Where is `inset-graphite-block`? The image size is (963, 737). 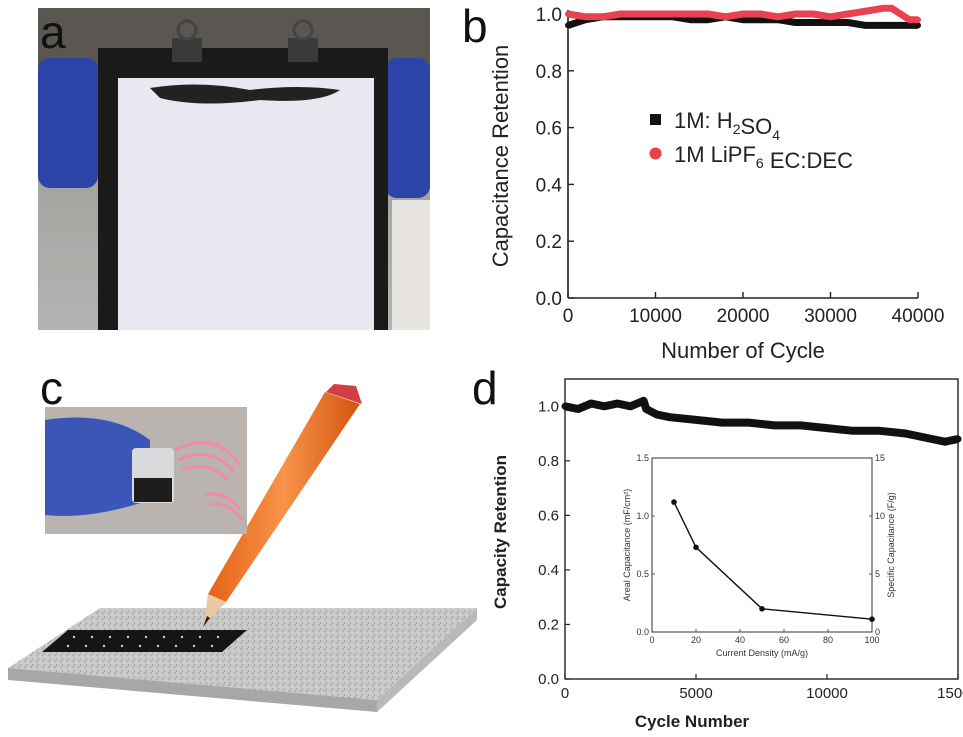
inset-graphite-block is located at coordinates (153, 490).